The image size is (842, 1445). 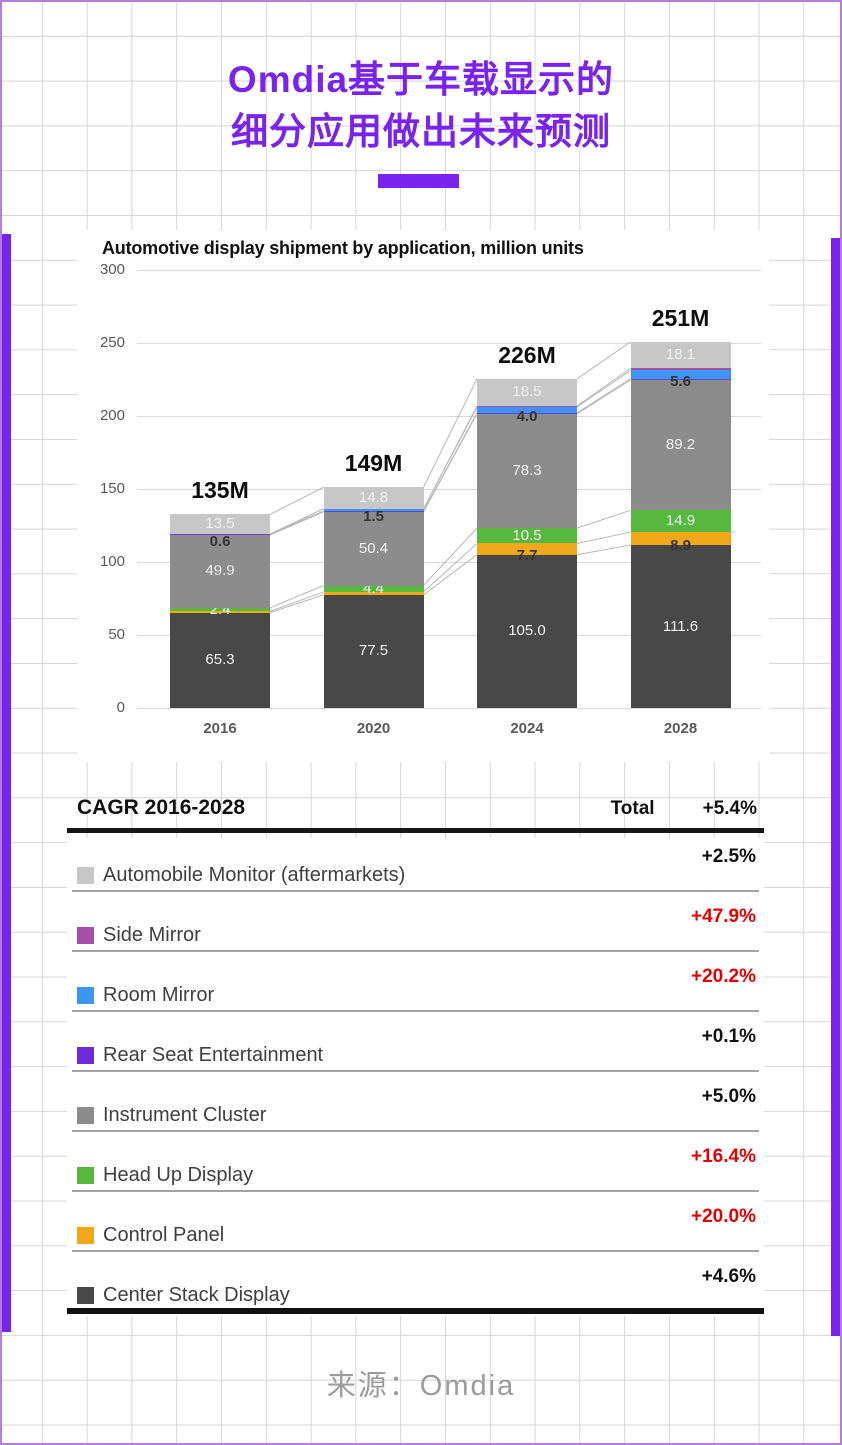 I want to click on x-axis-label-2020: 2020, so click(x=373, y=728).